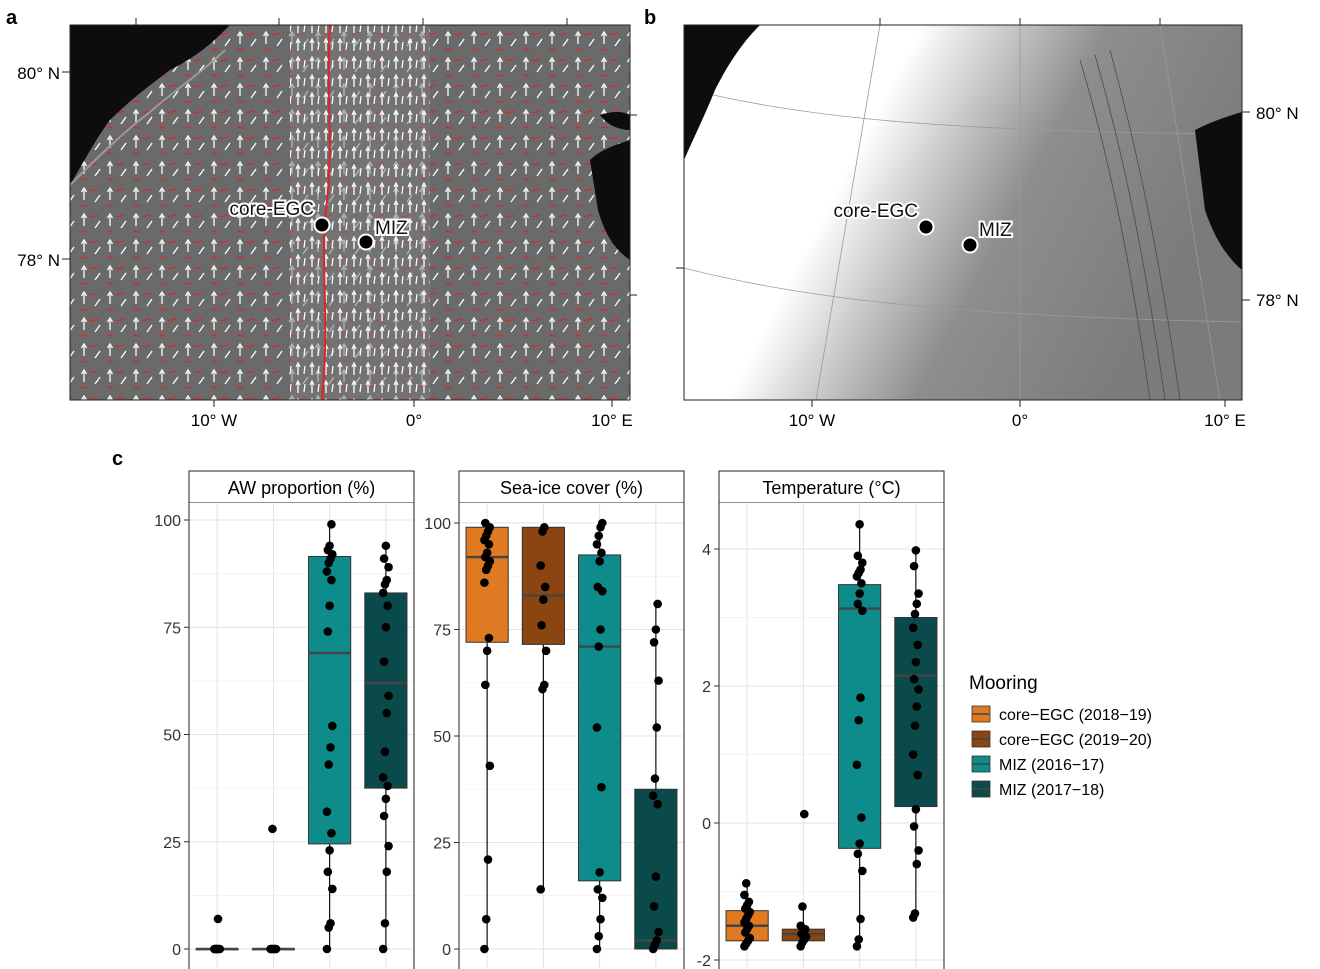 The width and height of the screenshot is (1320, 969). What do you see at coordinates (848, 212) in the screenshot?
I see `graticule-10w` at bounding box center [848, 212].